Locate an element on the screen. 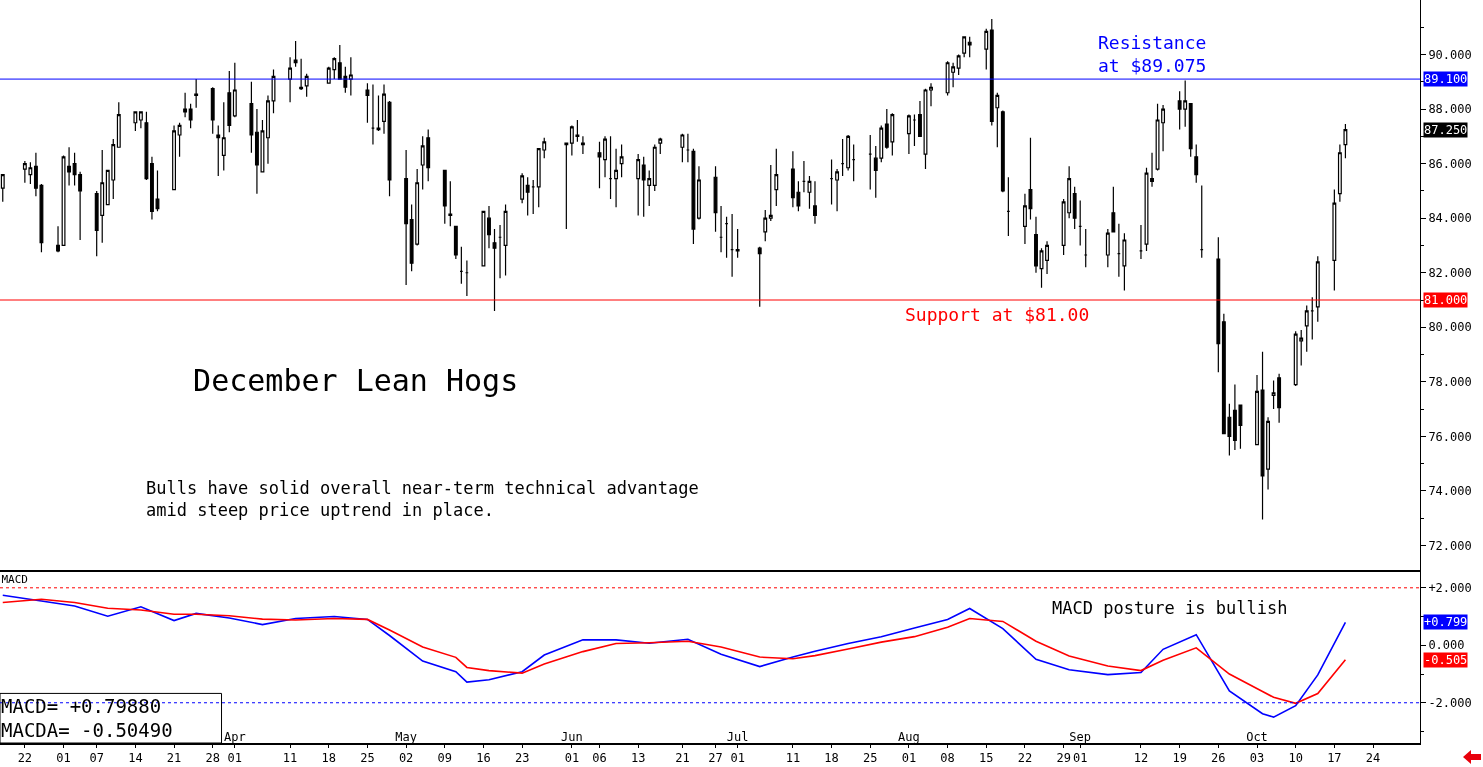 The width and height of the screenshot is (1483, 767). x2-tick-label: Jun is located at coordinates (572, 736).